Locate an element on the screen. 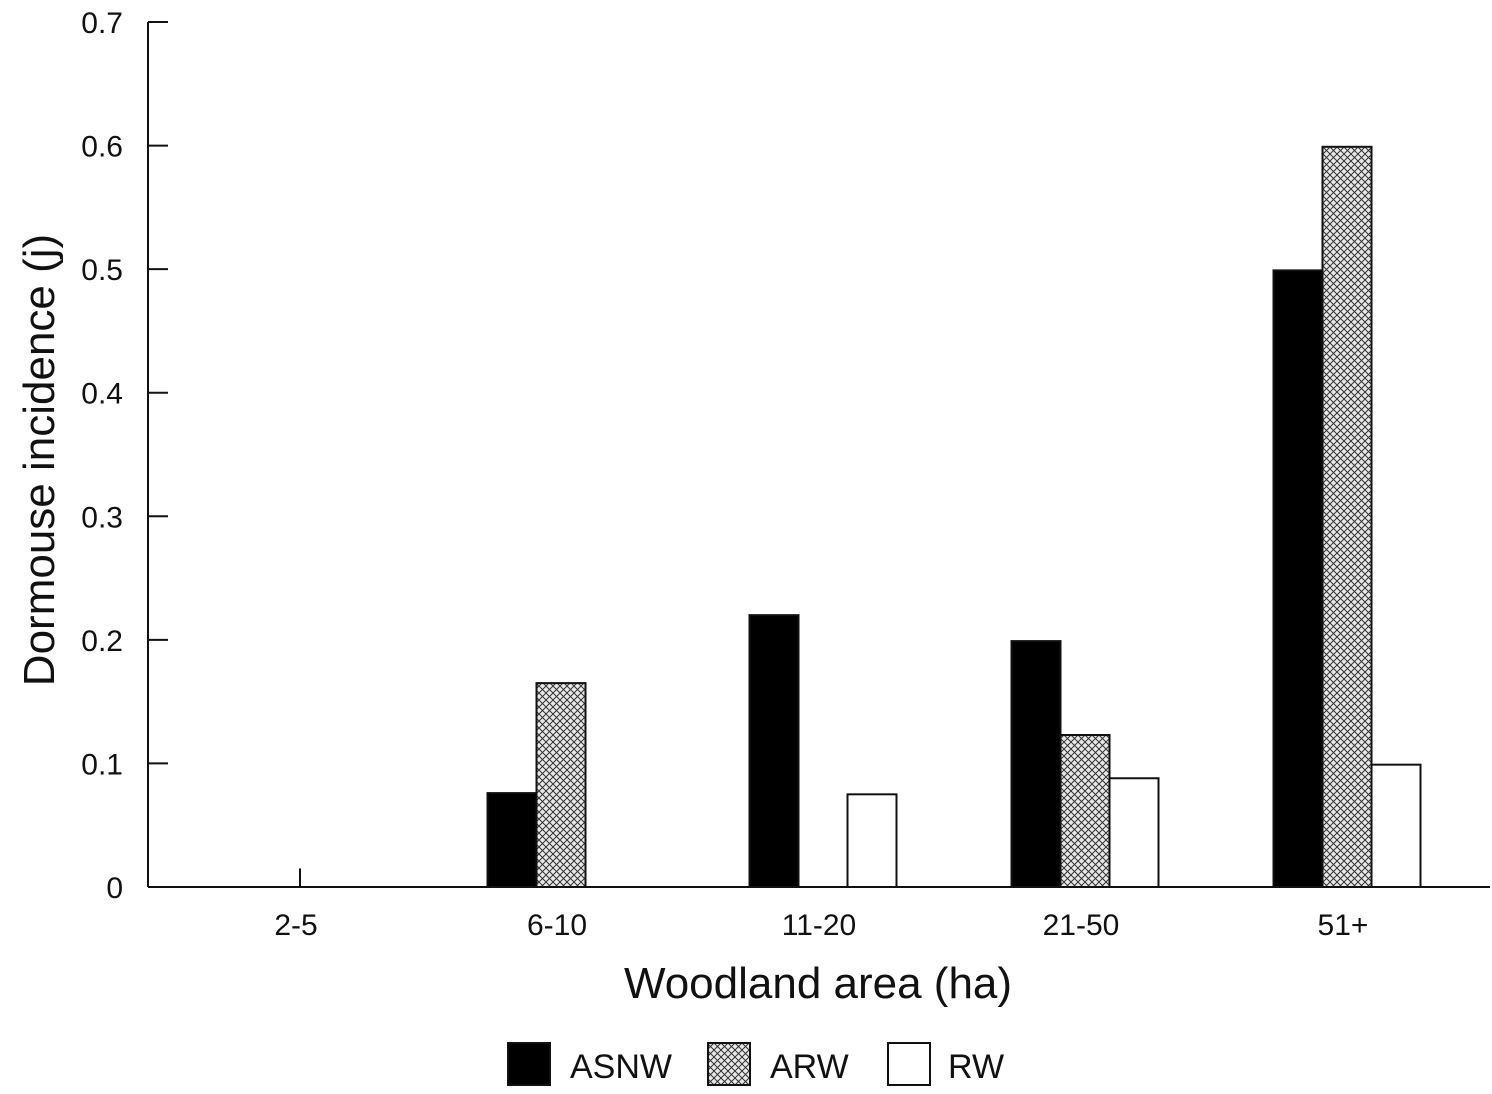  y-axis-title: Dormouse incidence (j) is located at coordinates (39, 460).